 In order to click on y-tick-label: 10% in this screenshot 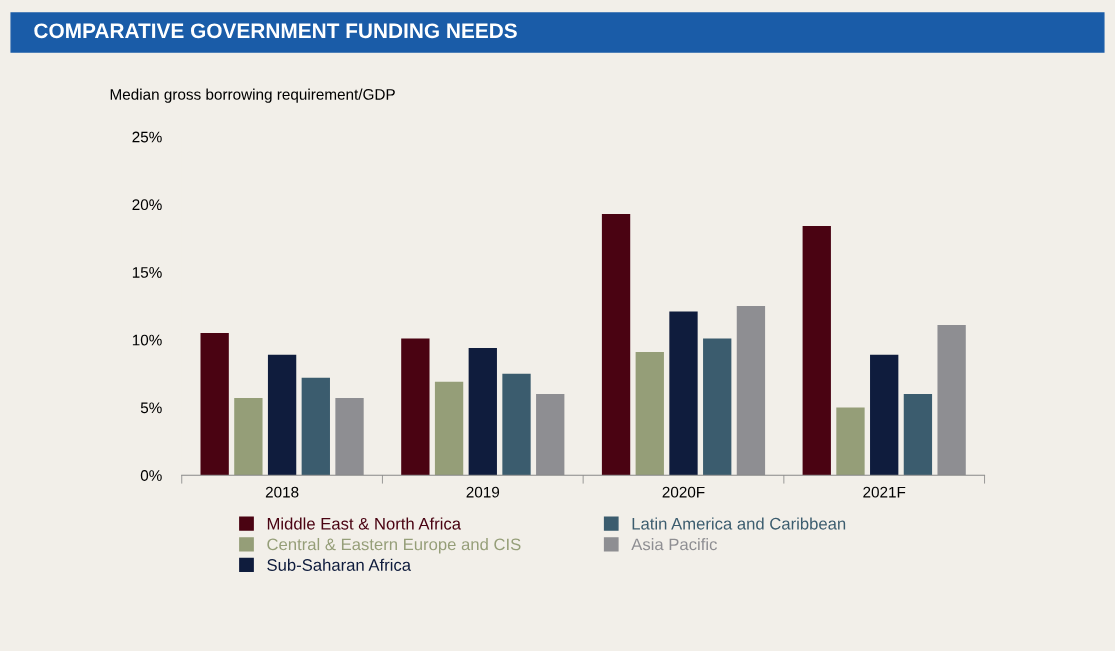, I will do `click(147, 340)`.